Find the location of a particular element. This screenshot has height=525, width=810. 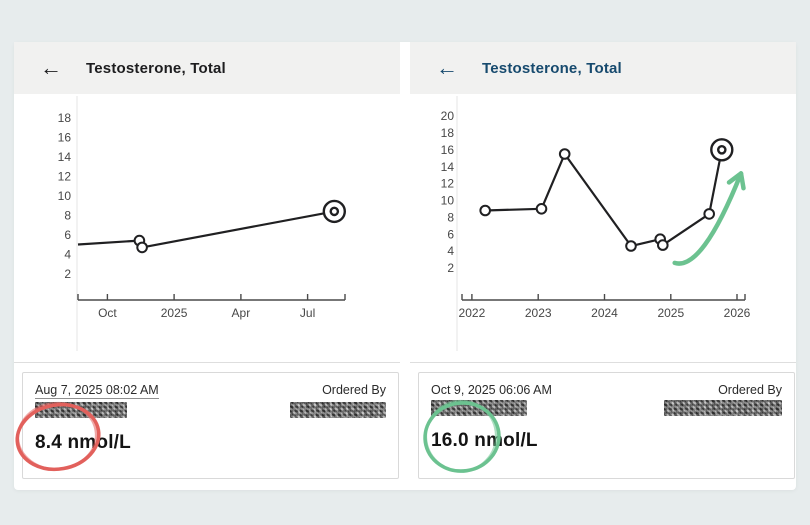

x-tick-label: Jul is located at coordinates (307, 313).